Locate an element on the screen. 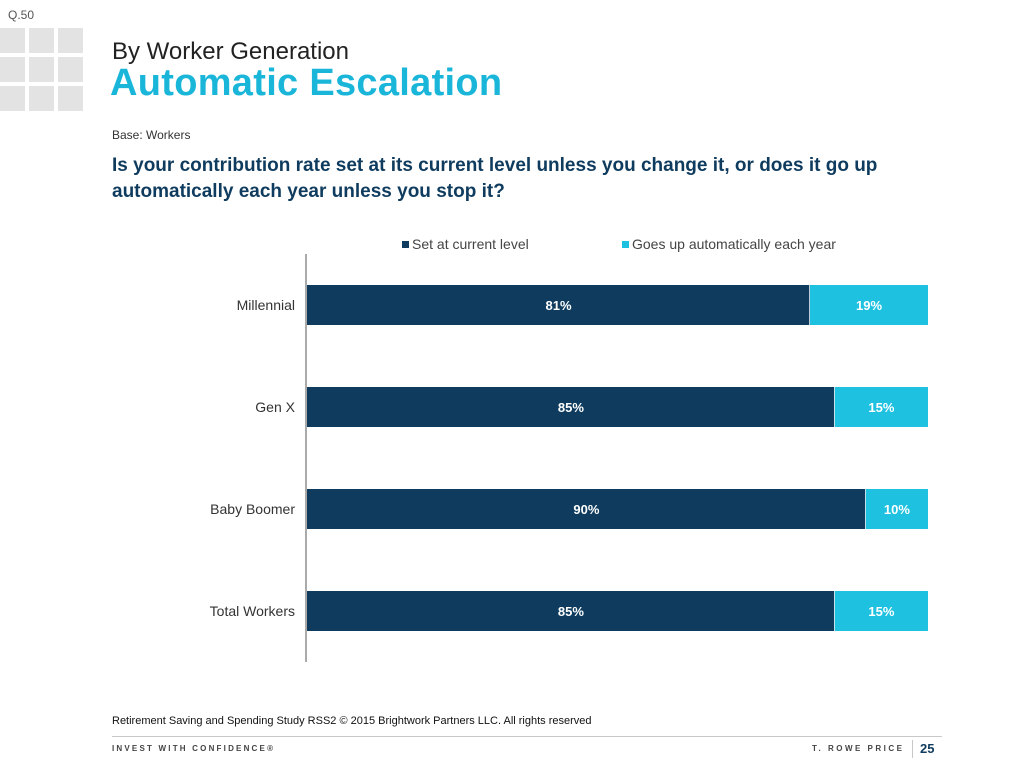  data-label: 90% is located at coordinates (586, 509).